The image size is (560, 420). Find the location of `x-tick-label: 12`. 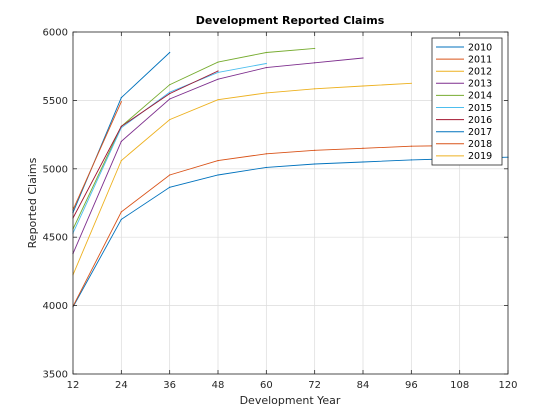

x-tick-label: 12 is located at coordinates (73, 385).